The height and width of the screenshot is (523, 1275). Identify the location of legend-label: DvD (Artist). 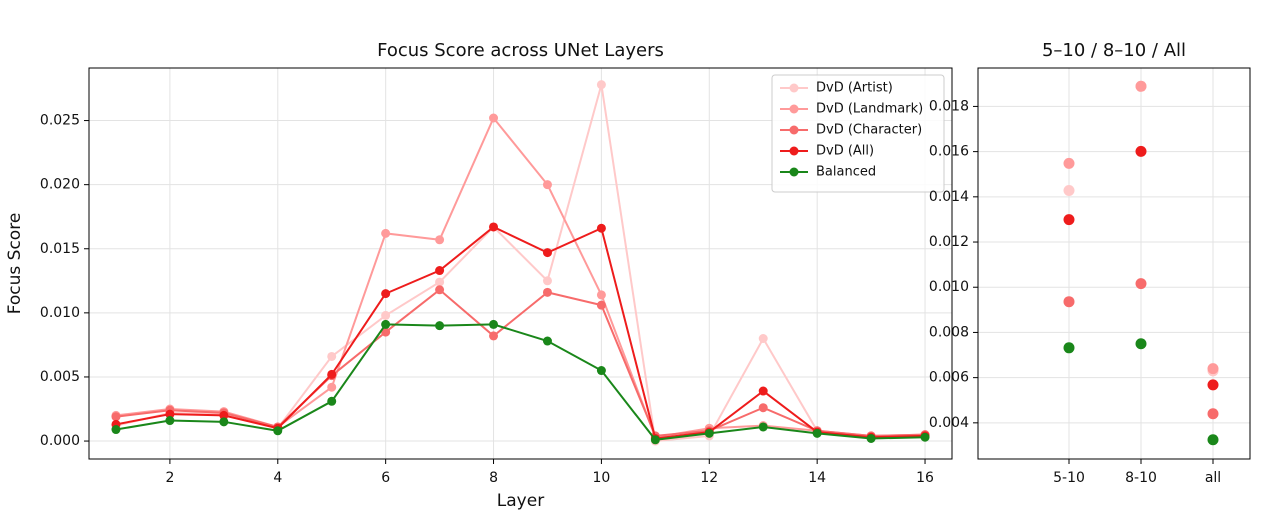
(854, 88).